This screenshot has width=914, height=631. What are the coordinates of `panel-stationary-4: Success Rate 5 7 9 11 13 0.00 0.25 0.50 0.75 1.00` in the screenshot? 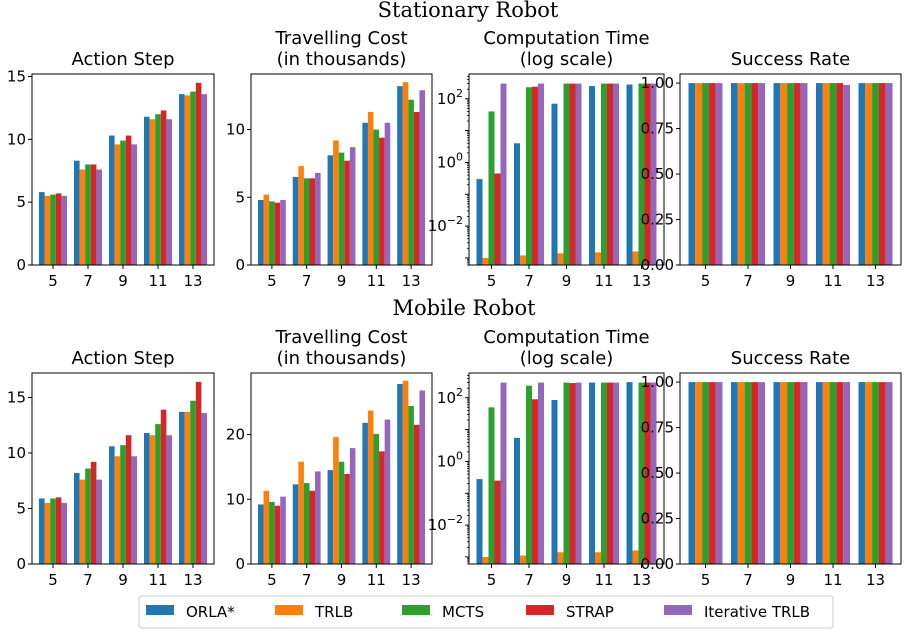 It's located at (771, 169).